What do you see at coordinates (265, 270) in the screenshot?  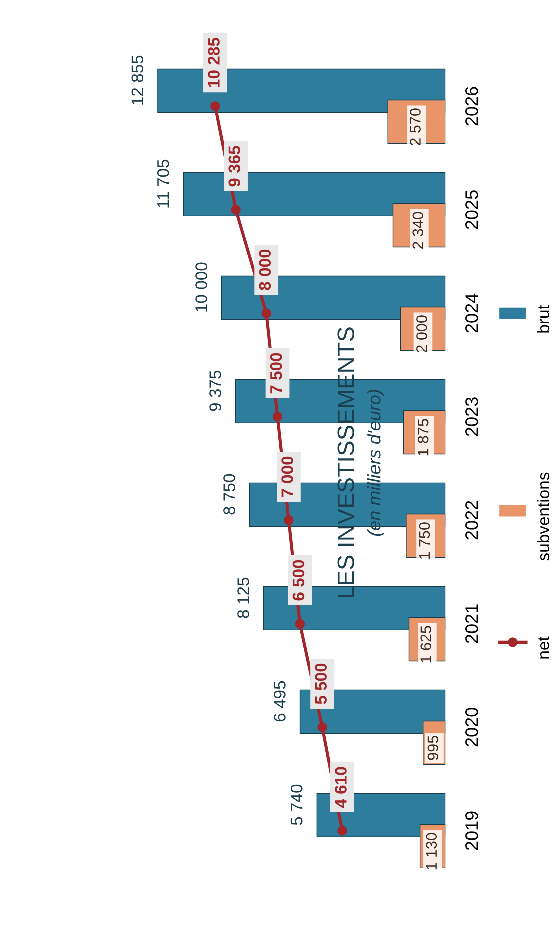 I see `data-label: 8 000` at bounding box center [265, 270].